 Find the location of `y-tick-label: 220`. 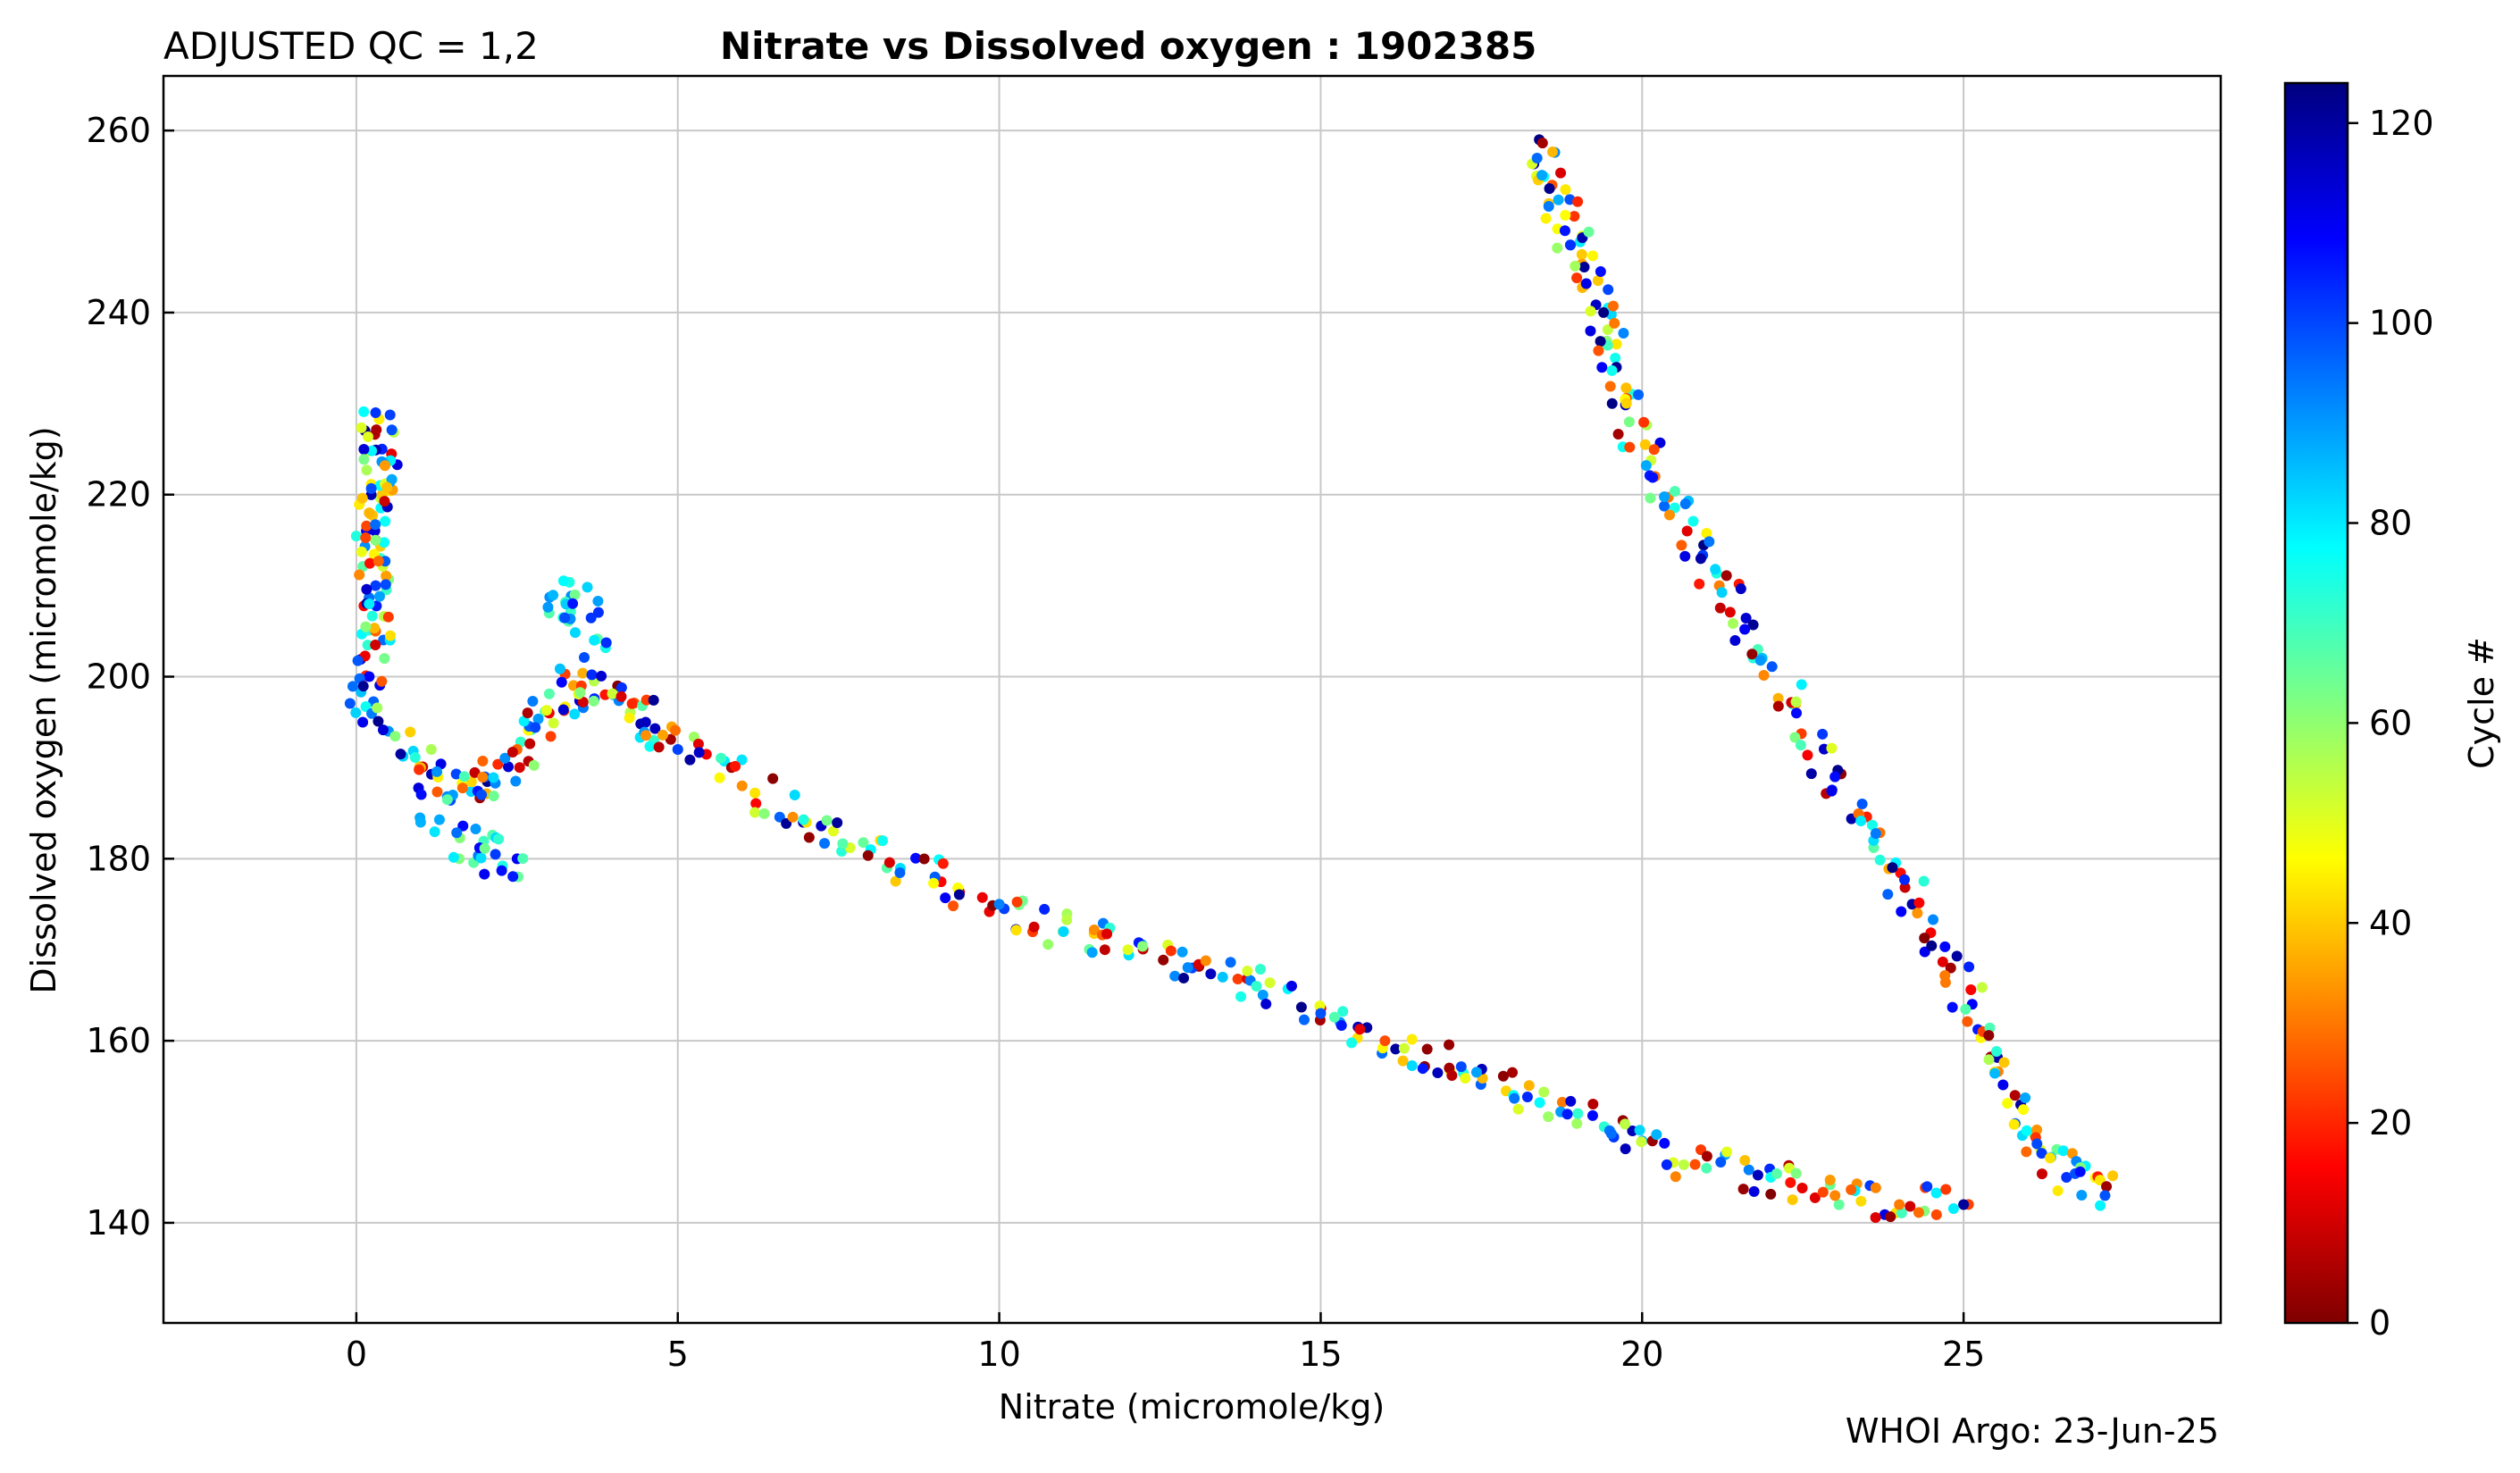

y-tick-label: 220 is located at coordinates (118, 495).